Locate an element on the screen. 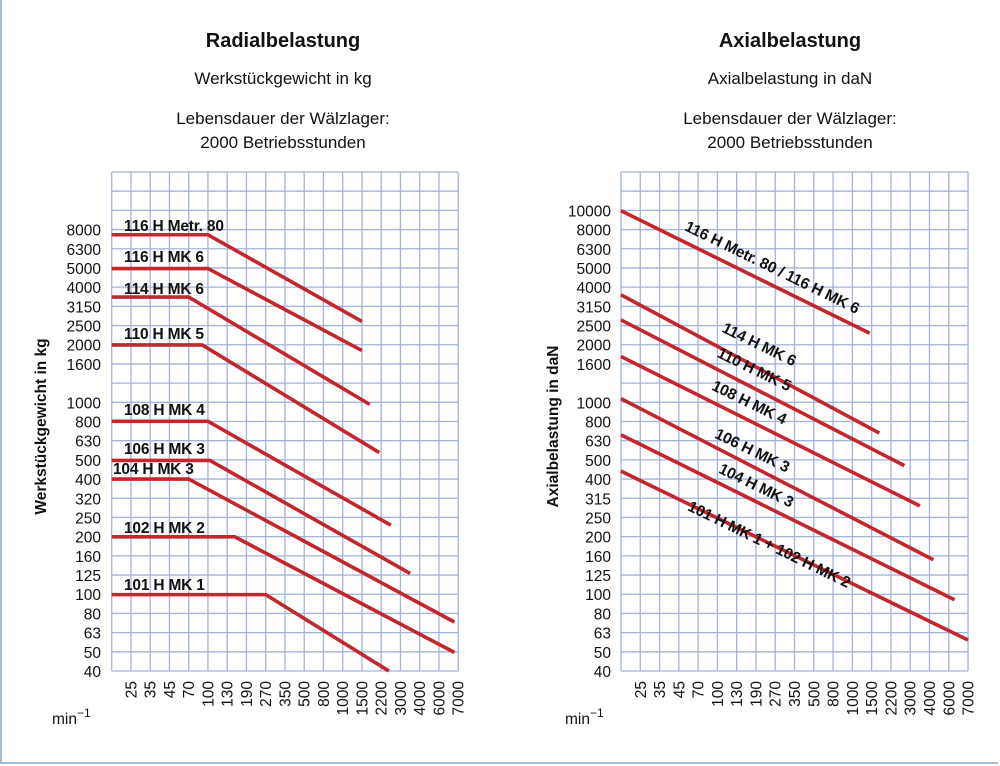 The width and height of the screenshot is (1000, 766). series-label: 106 H MK 3 is located at coordinates (164, 449).